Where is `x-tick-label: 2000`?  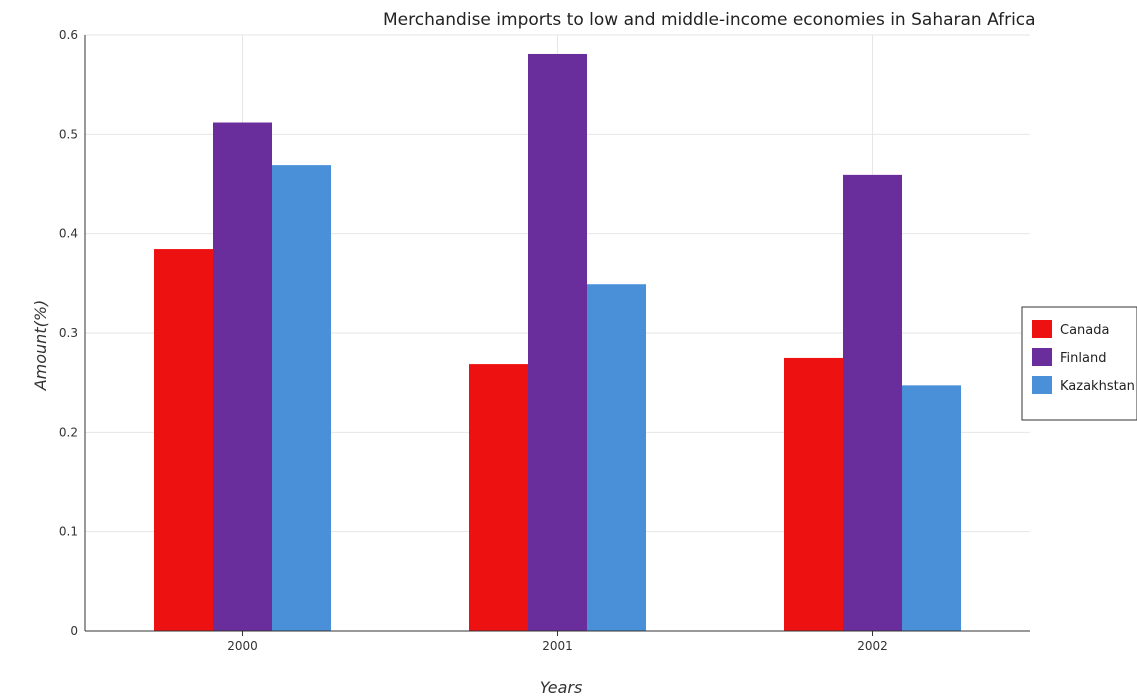
x-tick-label: 2000 is located at coordinates (242, 646).